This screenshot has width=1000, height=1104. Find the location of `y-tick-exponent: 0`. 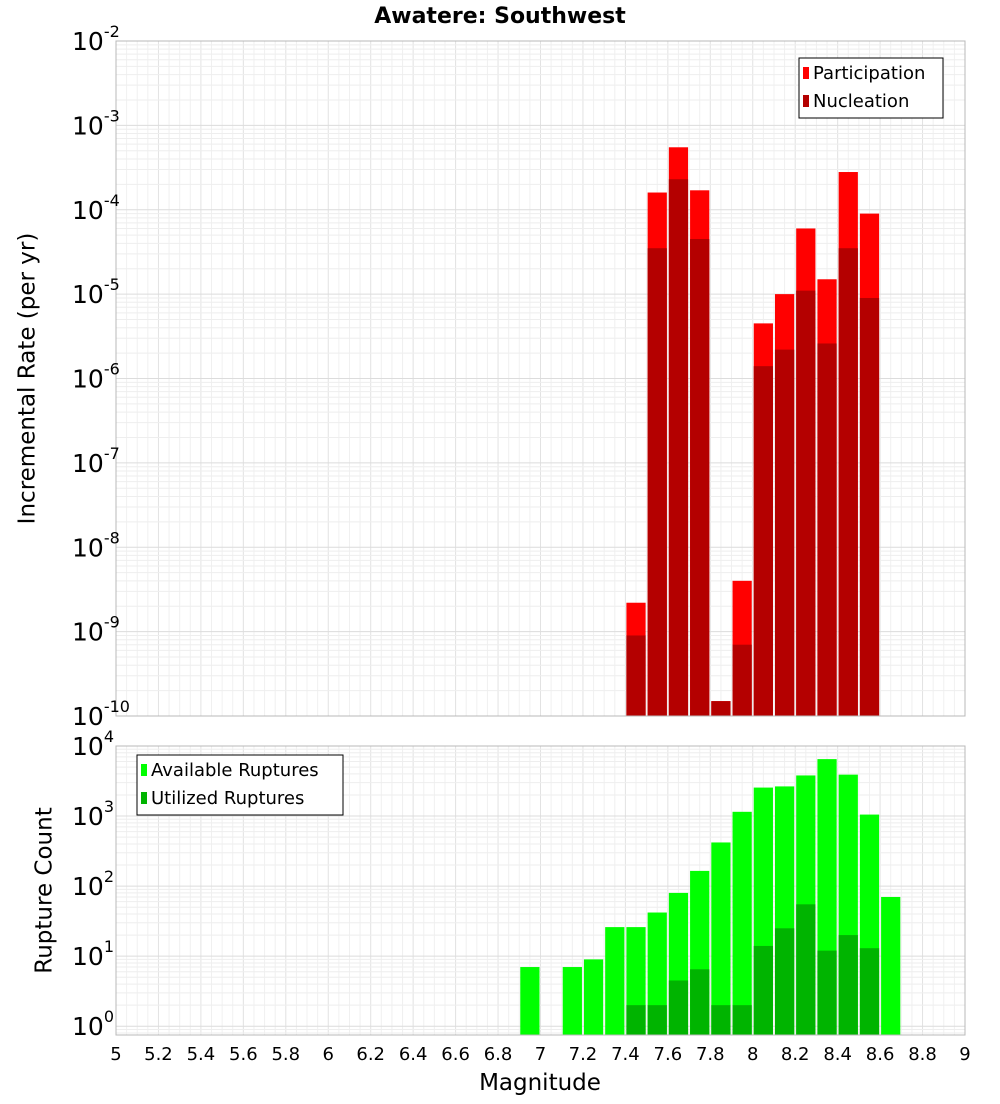

y-tick-exponent: 0 is located at coordinates (109, 1016).